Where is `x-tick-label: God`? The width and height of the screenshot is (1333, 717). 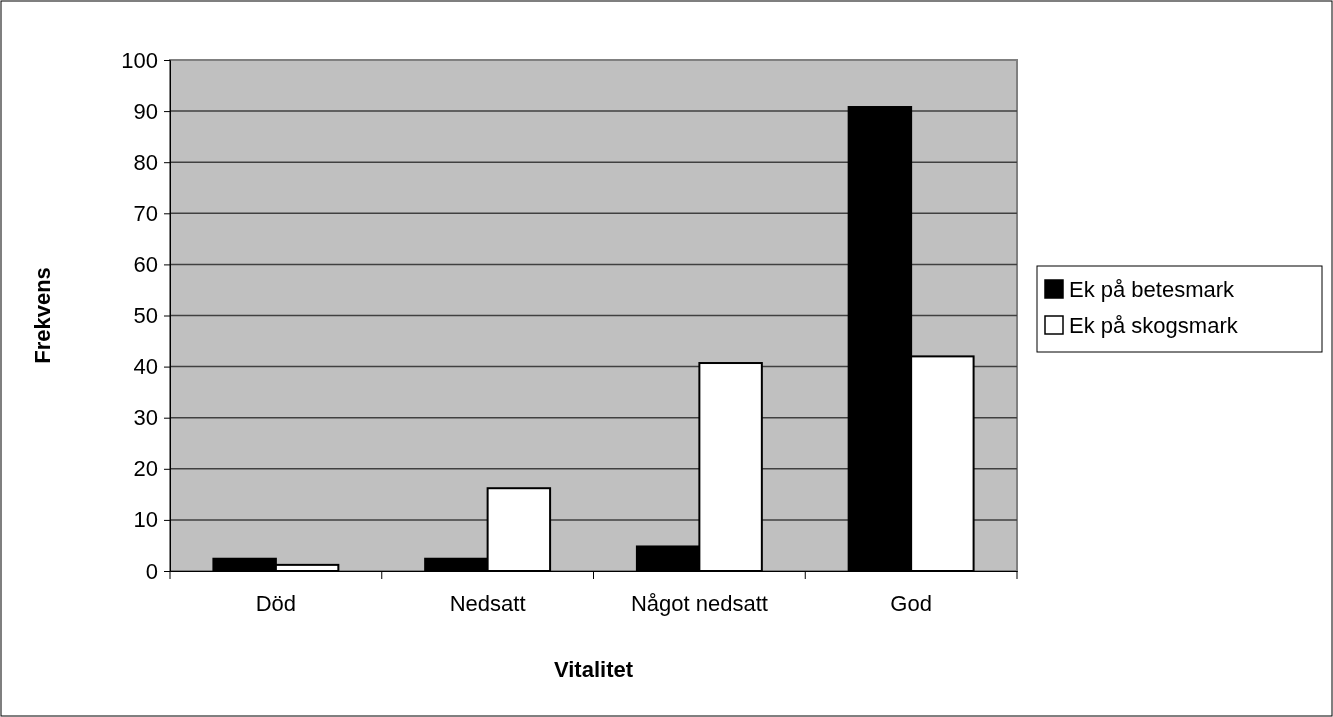 x-tick-label: God is located at coordinates (911, 603).